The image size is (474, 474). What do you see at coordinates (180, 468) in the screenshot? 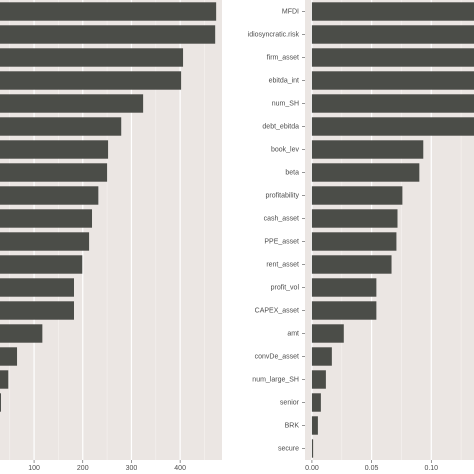
I see `x-tick-label: 400` at bounding box center [180, 468].